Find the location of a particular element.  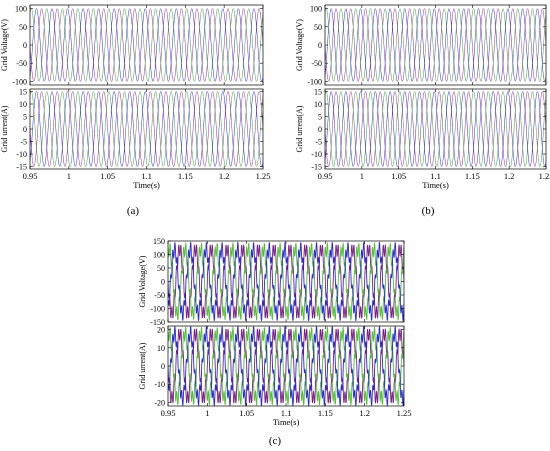

caption-b: (b) is located at coordinates (428, 211).